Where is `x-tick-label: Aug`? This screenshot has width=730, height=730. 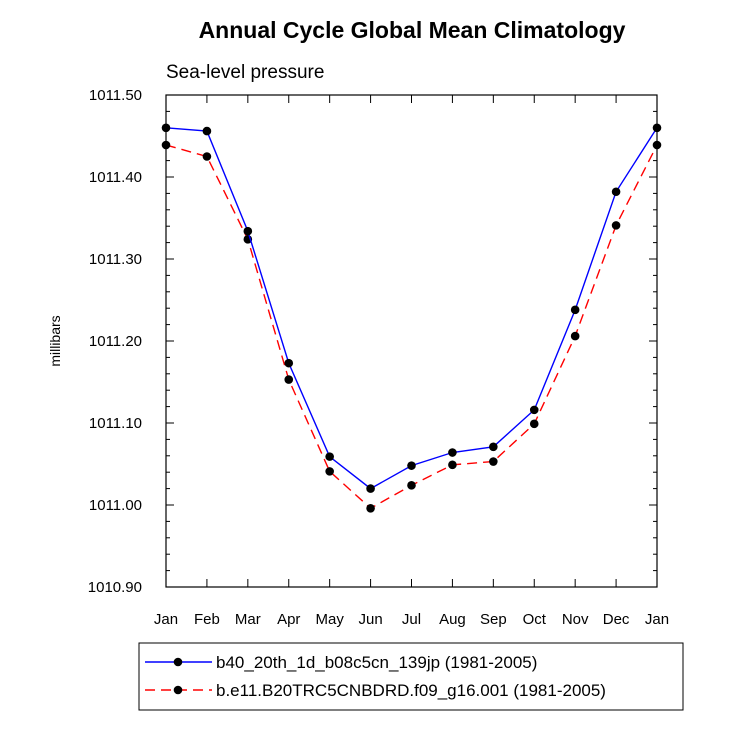
x-tick-label: Aug is located at coordinates (452, 619).